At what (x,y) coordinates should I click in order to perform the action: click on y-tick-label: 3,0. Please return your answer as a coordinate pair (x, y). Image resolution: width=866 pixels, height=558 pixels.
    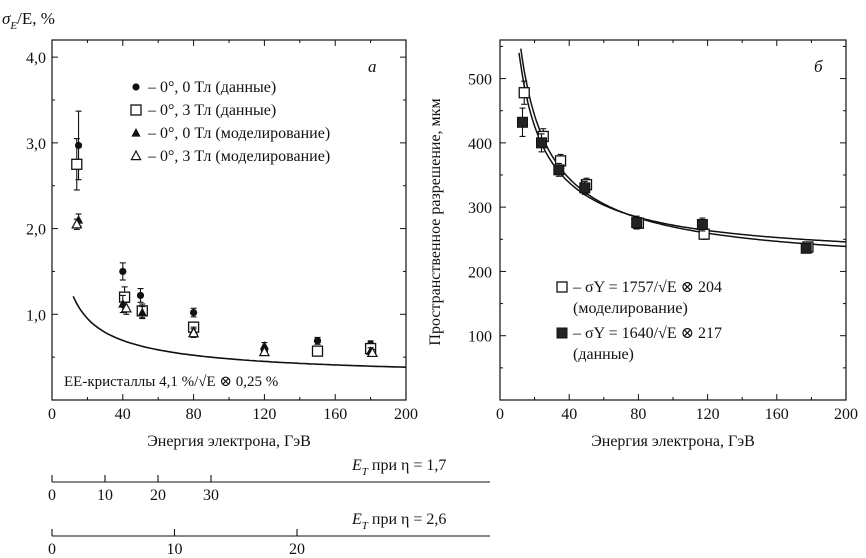
    Looking at the image, I should click on (36, 144).